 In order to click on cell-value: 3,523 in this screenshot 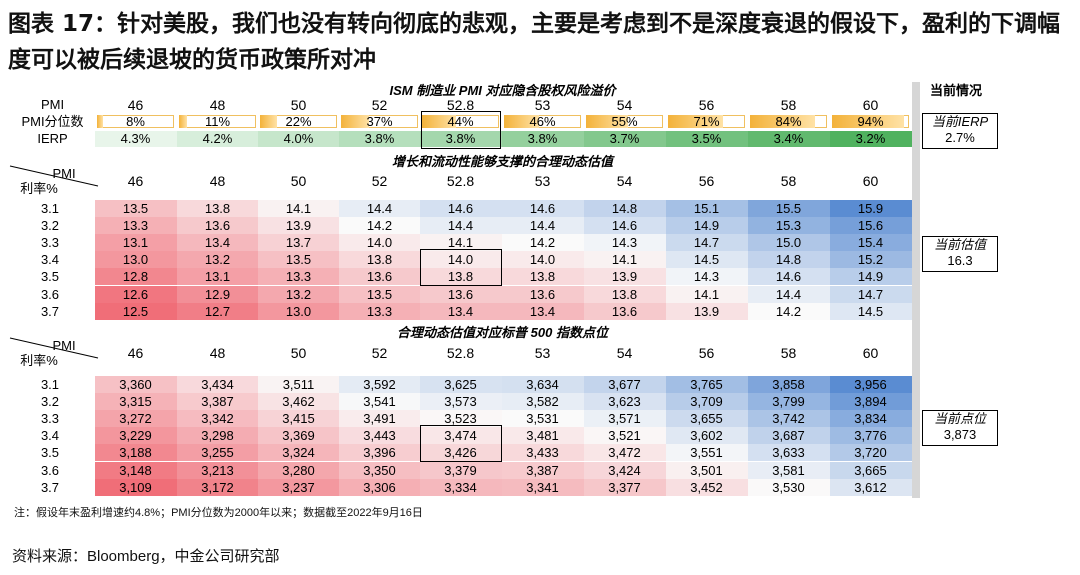, I will do `click(460, 419)`.